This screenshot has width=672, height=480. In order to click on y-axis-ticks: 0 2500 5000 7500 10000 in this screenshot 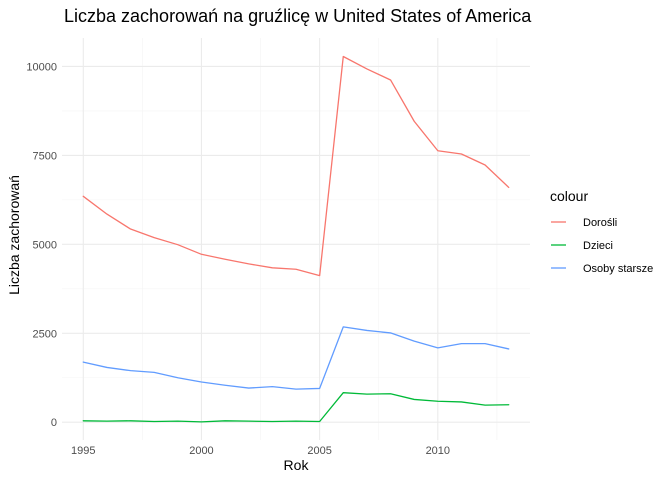, I will do `click(41, 245)`.